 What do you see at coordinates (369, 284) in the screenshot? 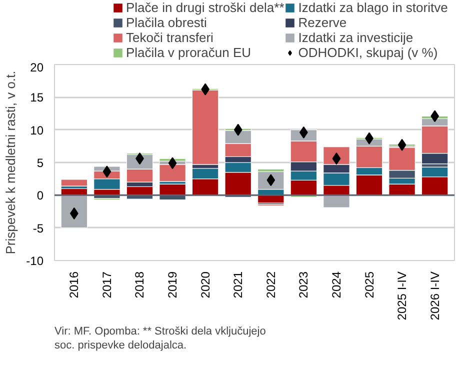
I see `x-tick-label: 2025` at bounding box center [369, 284].